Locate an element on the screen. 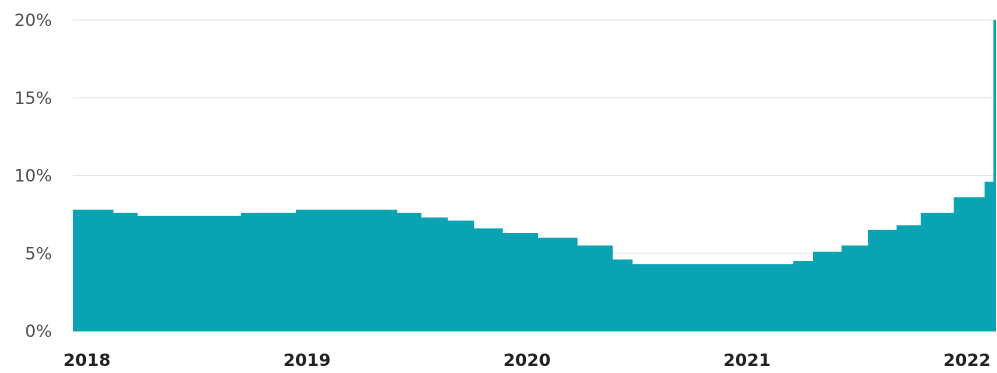 The image size is (997, 373). y-tick-label: 5% is located at coordinates (38, 254).